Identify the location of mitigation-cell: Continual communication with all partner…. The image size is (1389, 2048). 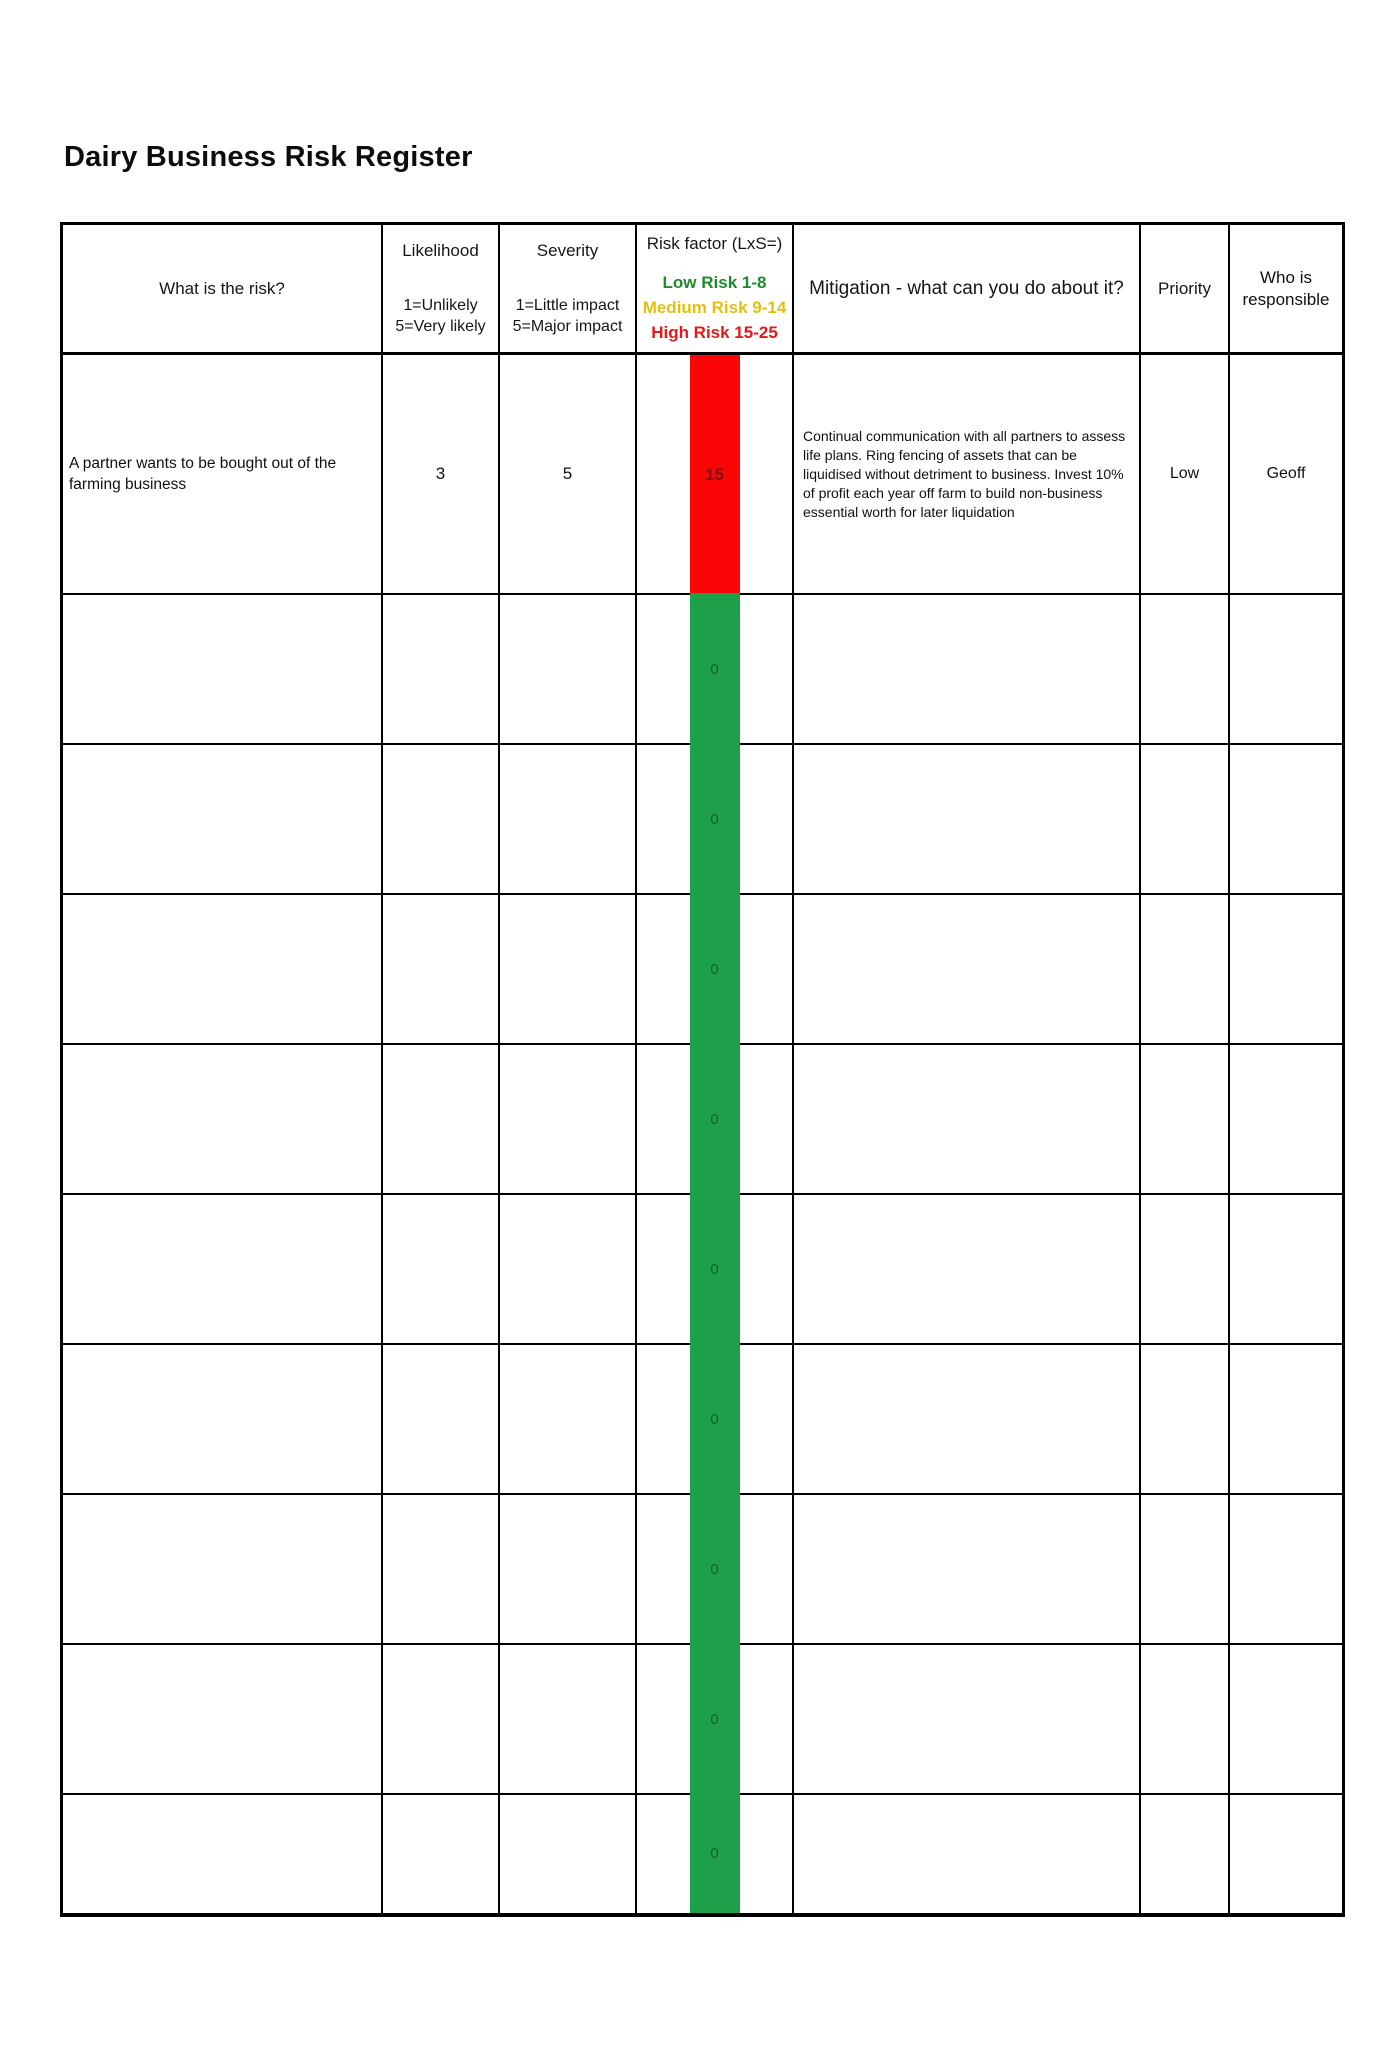
(967, 475).